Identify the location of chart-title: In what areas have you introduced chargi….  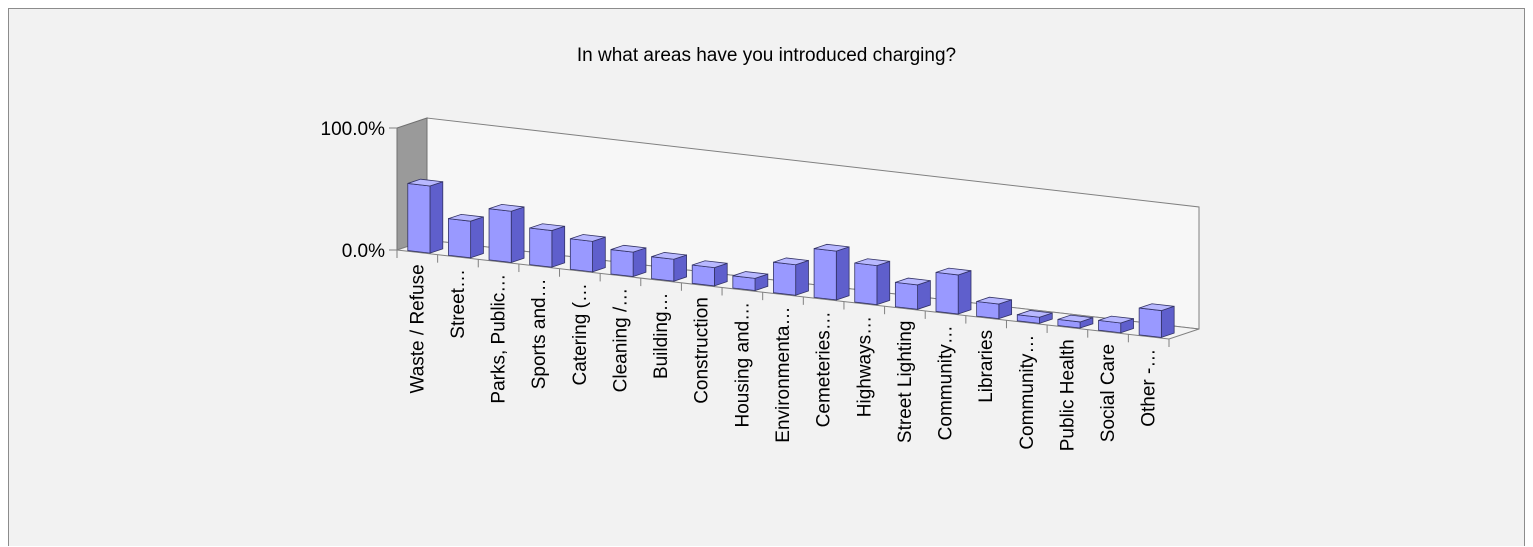
(766, 55).